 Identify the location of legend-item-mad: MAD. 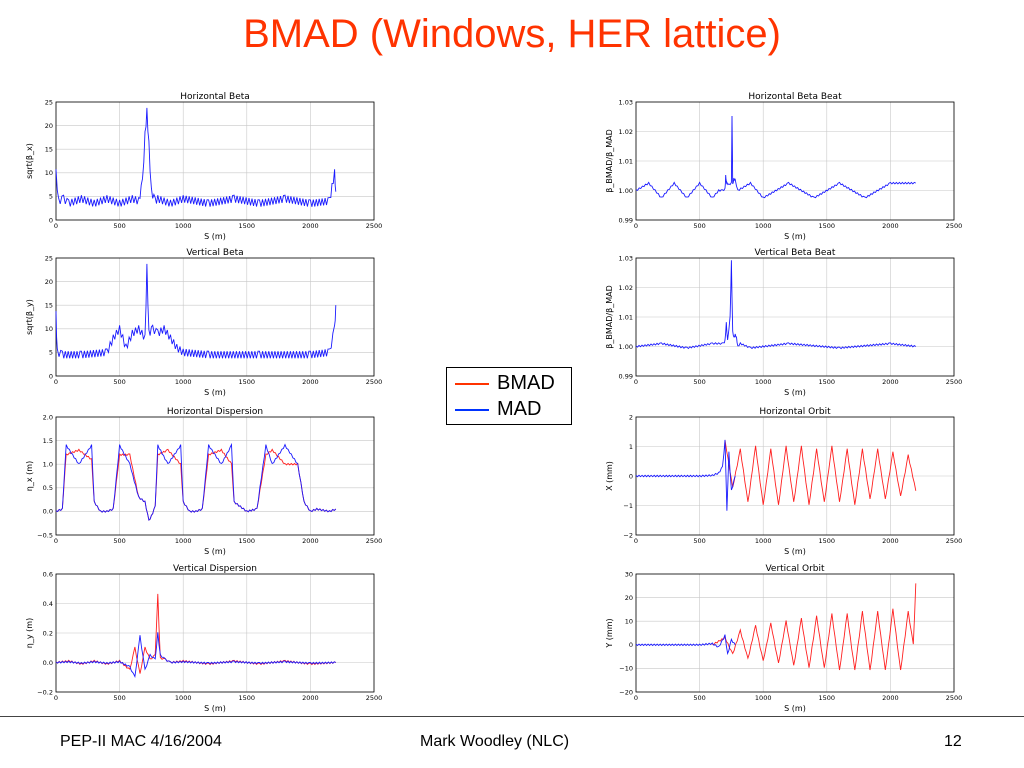
(498, 409).